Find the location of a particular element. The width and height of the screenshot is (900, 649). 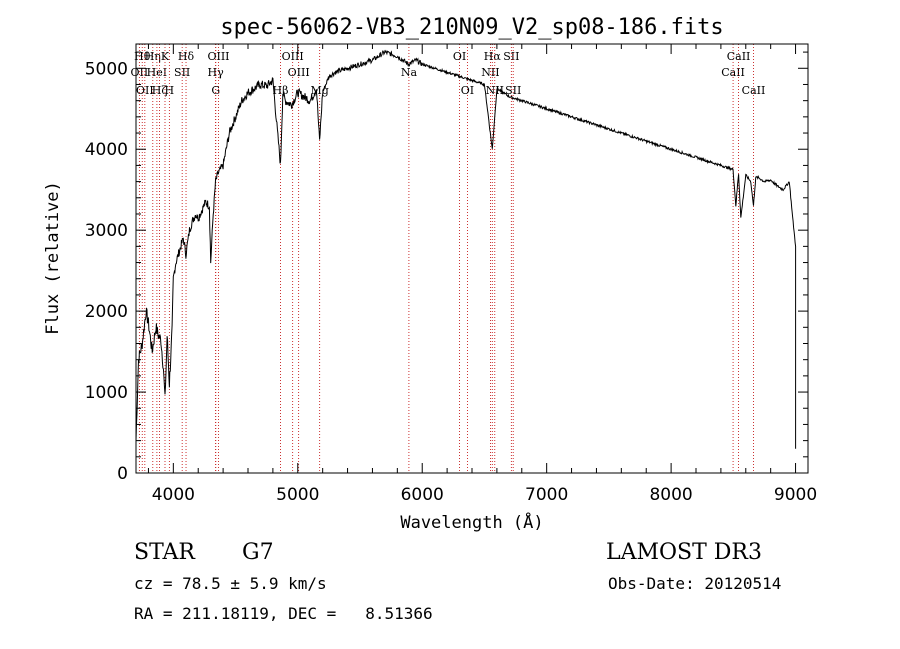

line-label-19: OI is located at coordinates (467, 90).